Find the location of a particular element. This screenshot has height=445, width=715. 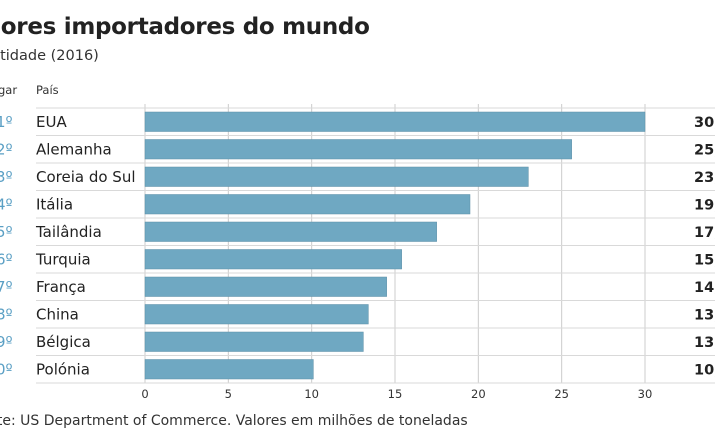

bar-tailândia is located at coordinates (290, 231).